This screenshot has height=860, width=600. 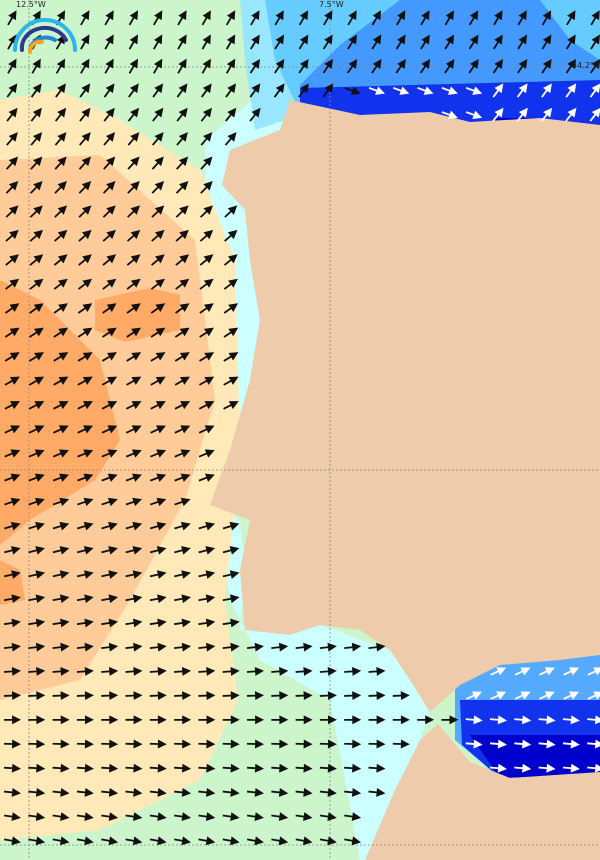 What do you see at coordinates (586, 65) in the screenshot?
I see `lat-label-north: 44.2°N` at bounding box center [586, 65].